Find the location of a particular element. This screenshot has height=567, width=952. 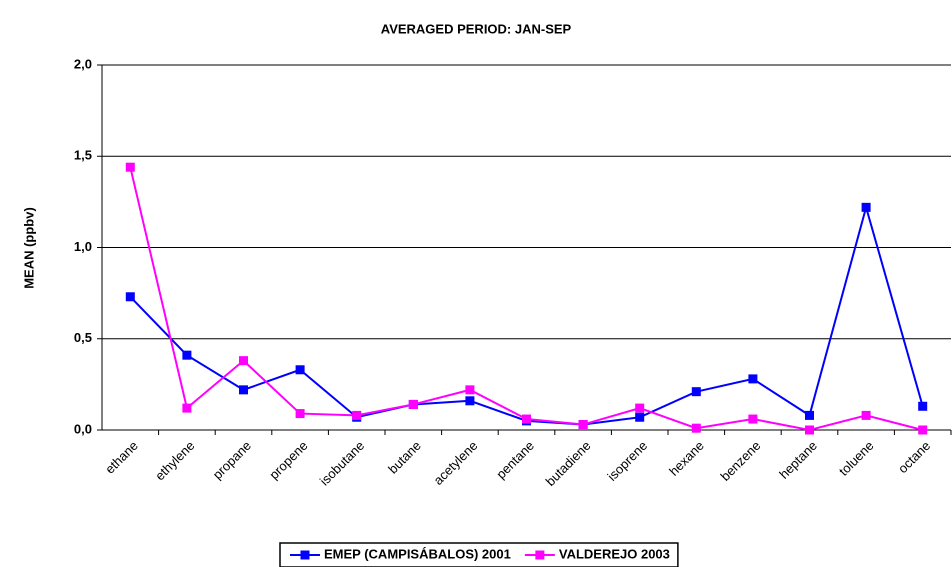

x-tick-label: propane is located at coordinates (232, 460).